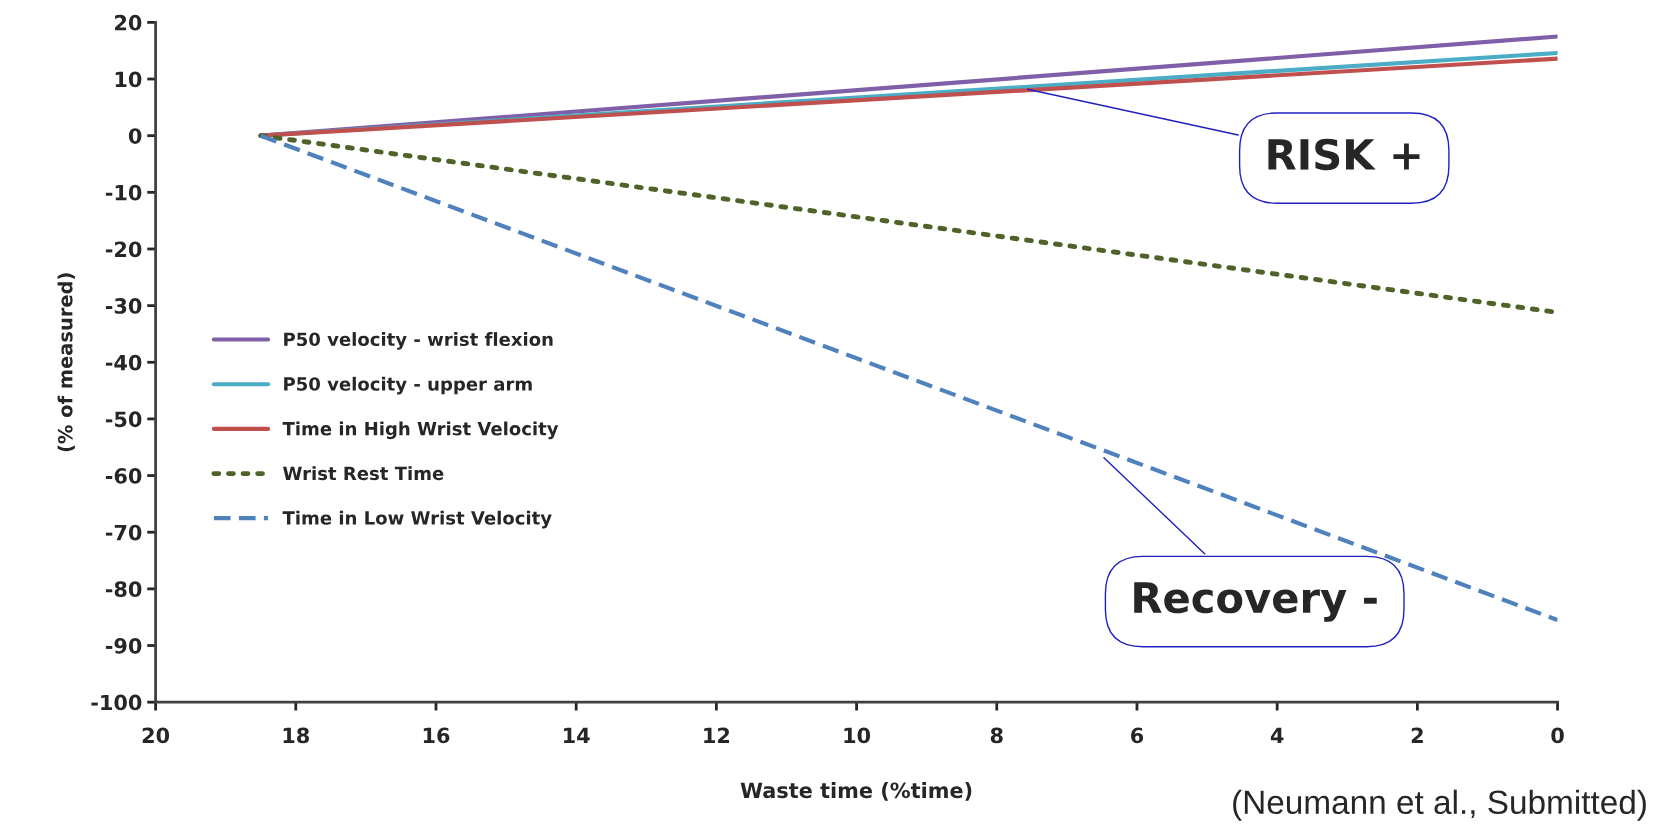 The image size is (1673, 829). What do you see at coordinates (123, 192) in the screenshot?
I see `y-tick-label: -10` at bounding box center [123, 192].